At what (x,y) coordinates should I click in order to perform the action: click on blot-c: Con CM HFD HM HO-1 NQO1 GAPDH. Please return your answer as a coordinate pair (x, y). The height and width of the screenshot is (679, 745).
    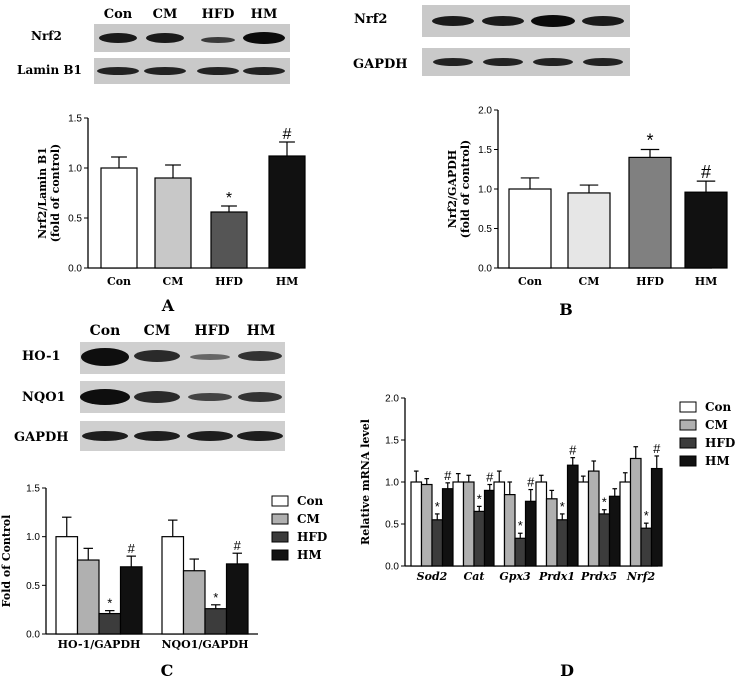
    Looking at the image, I should click on (149, 387).